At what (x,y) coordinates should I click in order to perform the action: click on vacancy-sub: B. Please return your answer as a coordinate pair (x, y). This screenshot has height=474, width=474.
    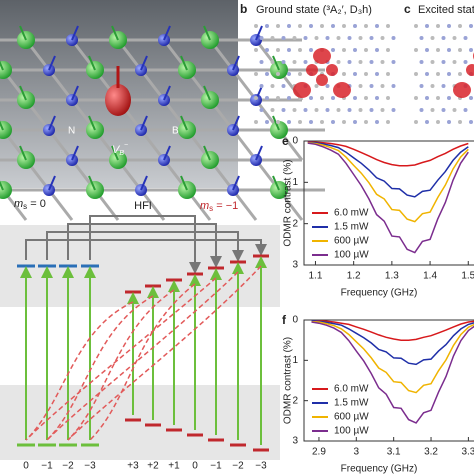
    Looking at the image, I should click on (121, 153).